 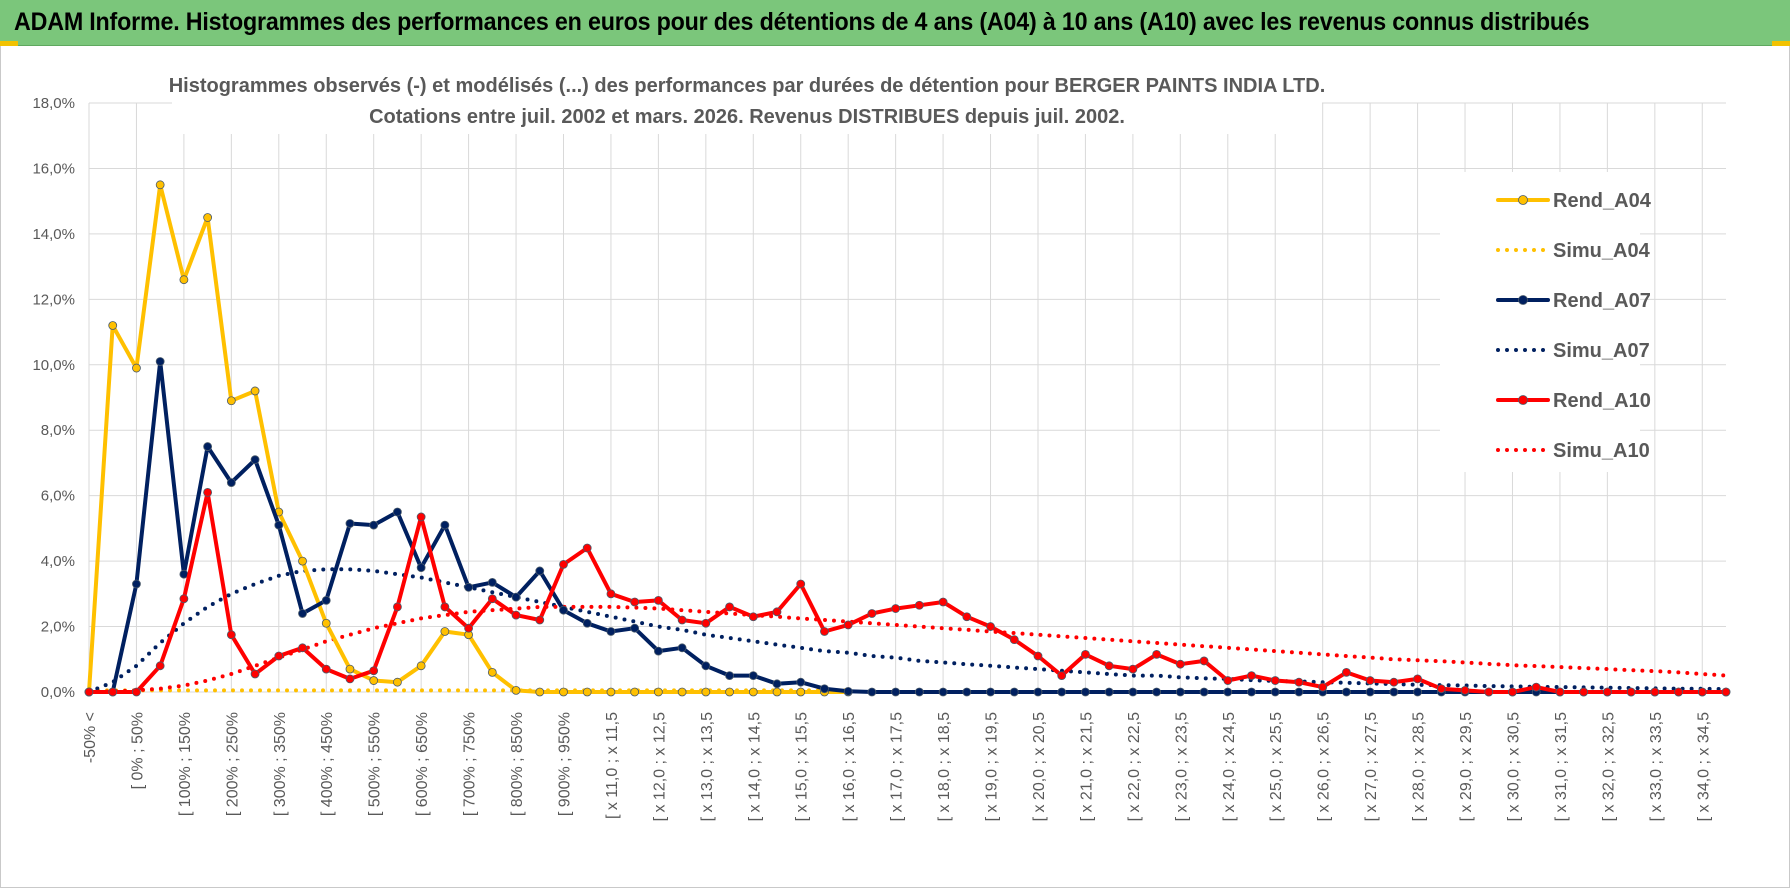 What do you see at coordinates (1602, 301) in the screenshot?
I see `legend-label: Rend_A07` at bounding box center [1602, 301].